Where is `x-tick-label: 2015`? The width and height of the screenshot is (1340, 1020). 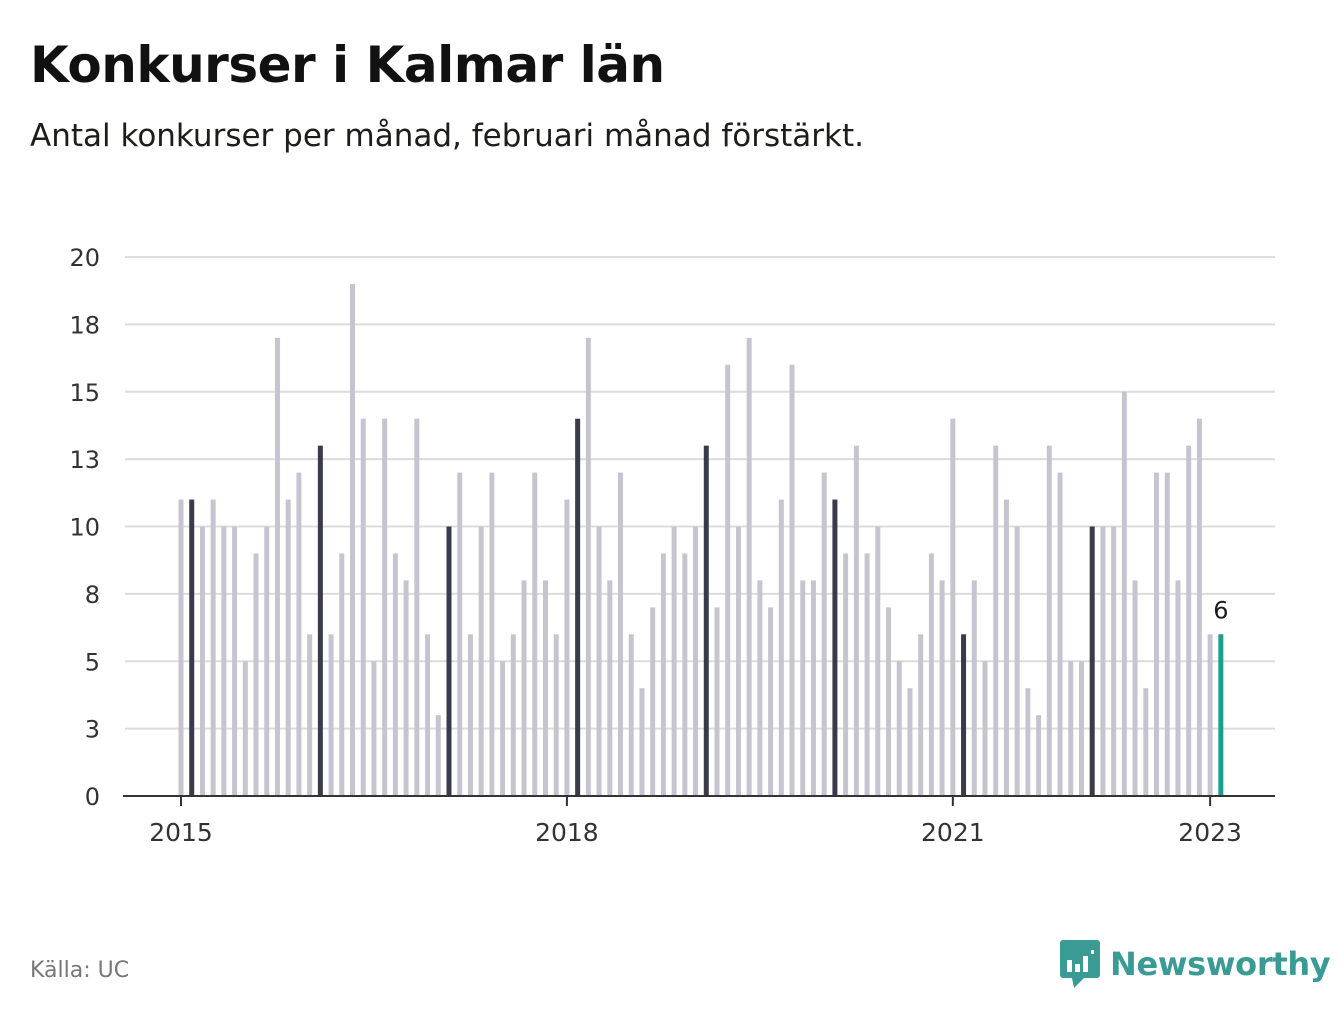 x-tick-label: 2015 is located at coordinates (181, 832).